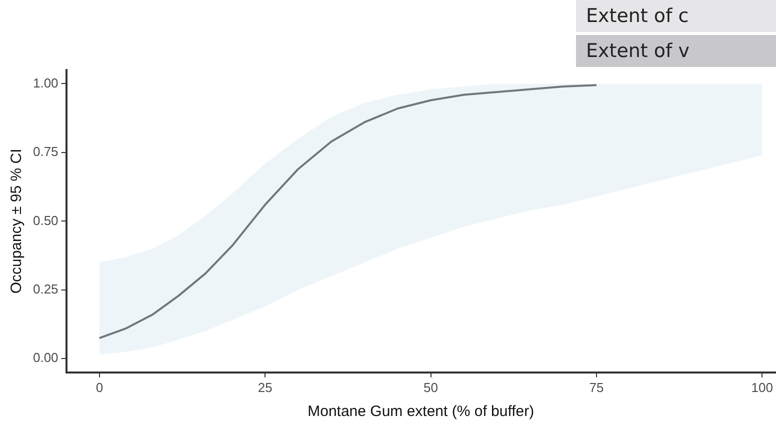 This screenshot has height=429, width=776. What do you see at coordinates (45, 358) in the screenshot?
I see `y-tick-label: 0.00` at bounding box center [45, 358].